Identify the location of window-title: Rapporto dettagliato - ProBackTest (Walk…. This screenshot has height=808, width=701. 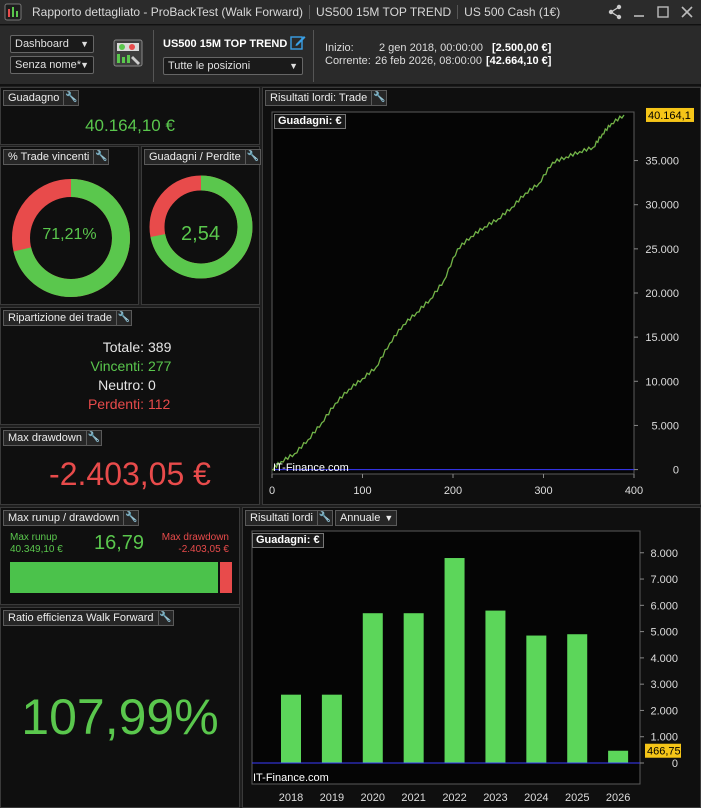
(168, 12).